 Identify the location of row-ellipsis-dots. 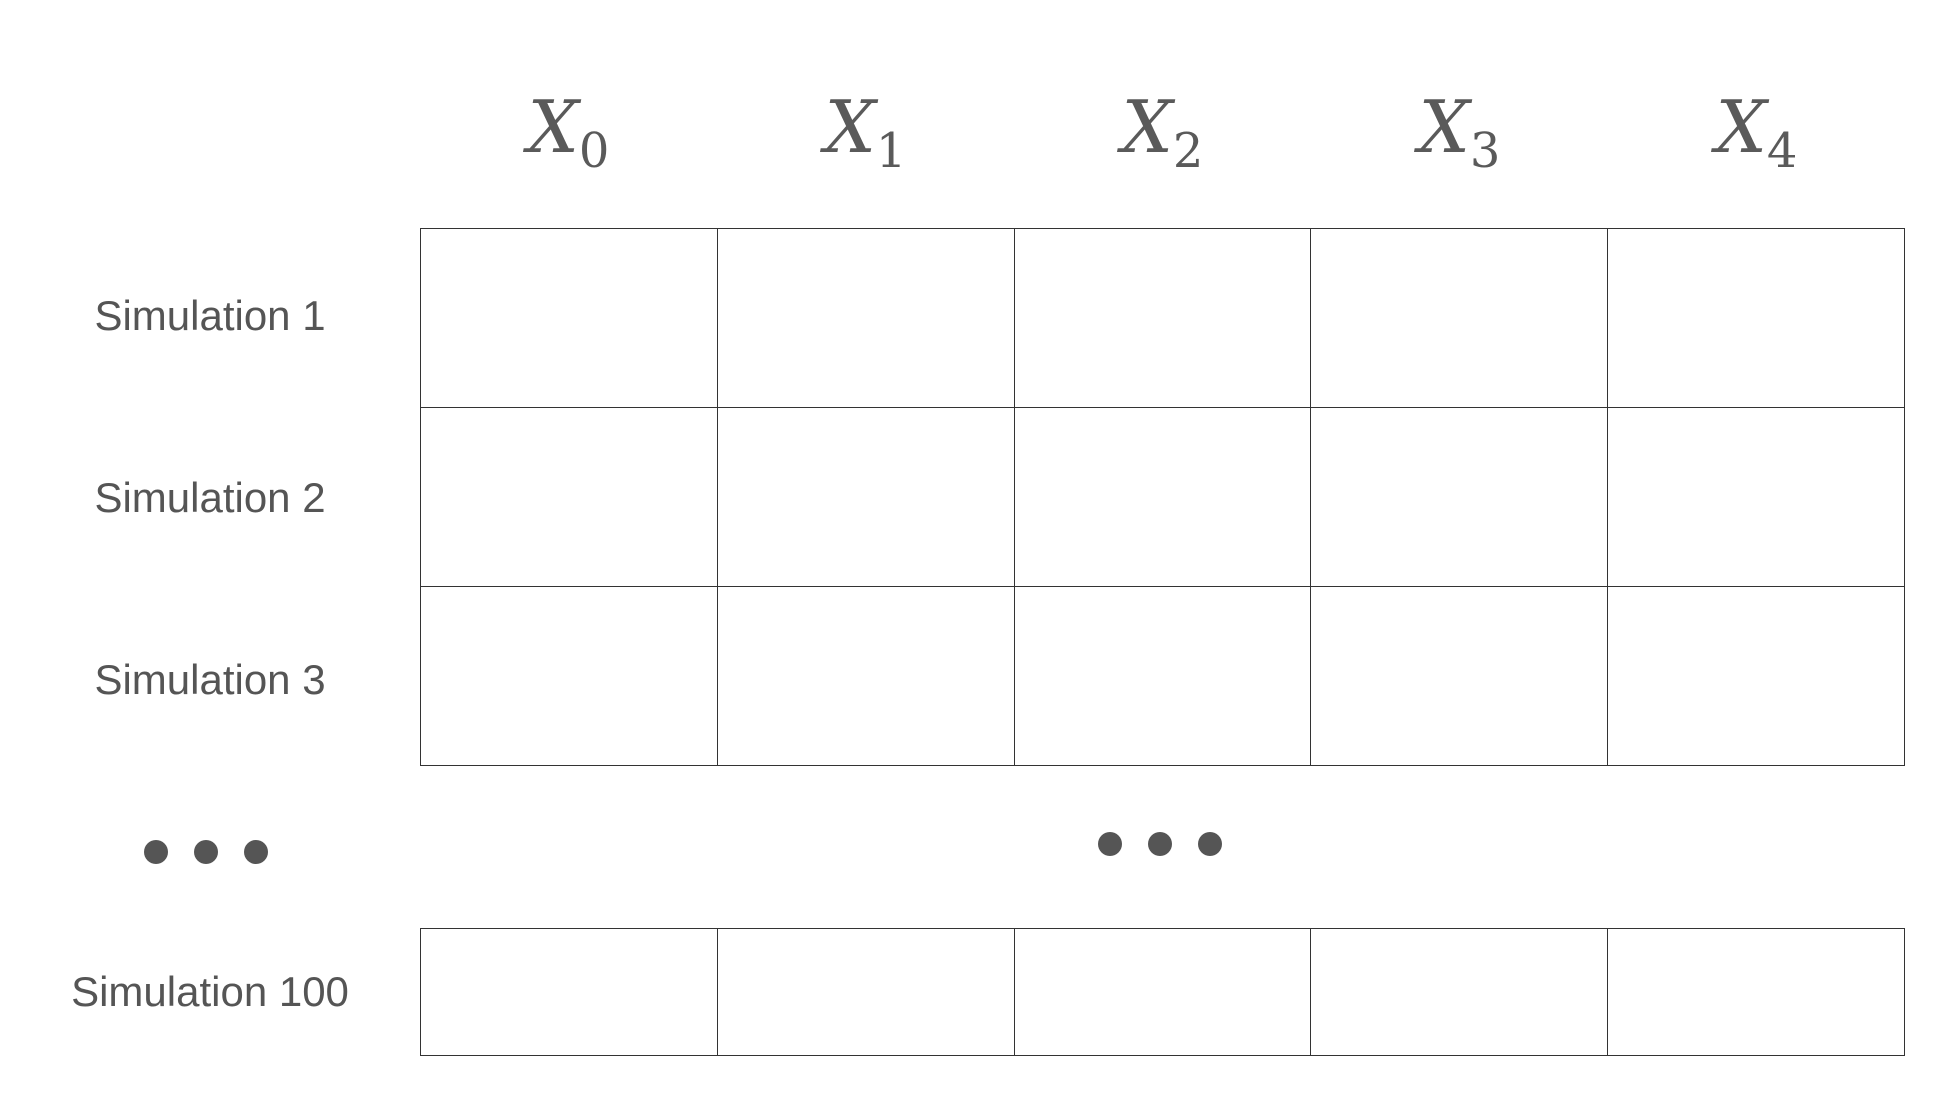
(206, 852).